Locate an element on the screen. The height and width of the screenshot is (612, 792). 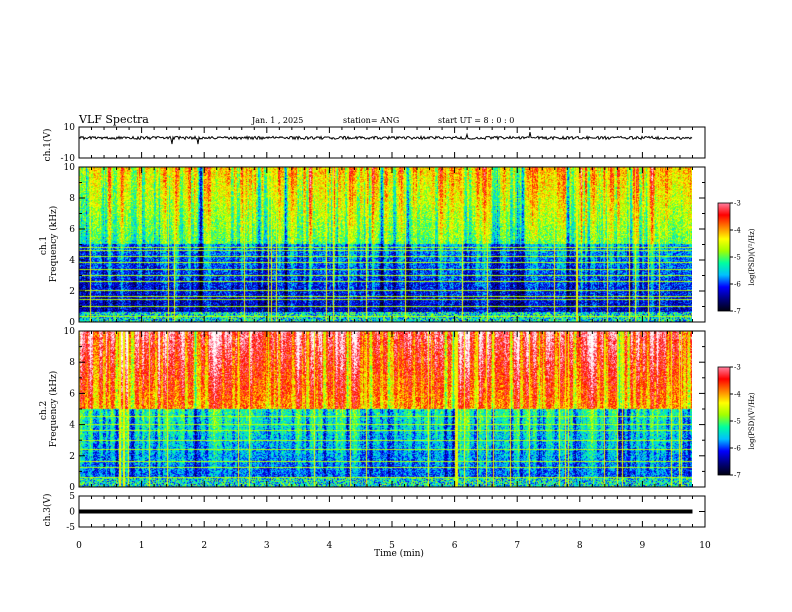
y-tick-label: 5 is located at coordinates (72, 497).